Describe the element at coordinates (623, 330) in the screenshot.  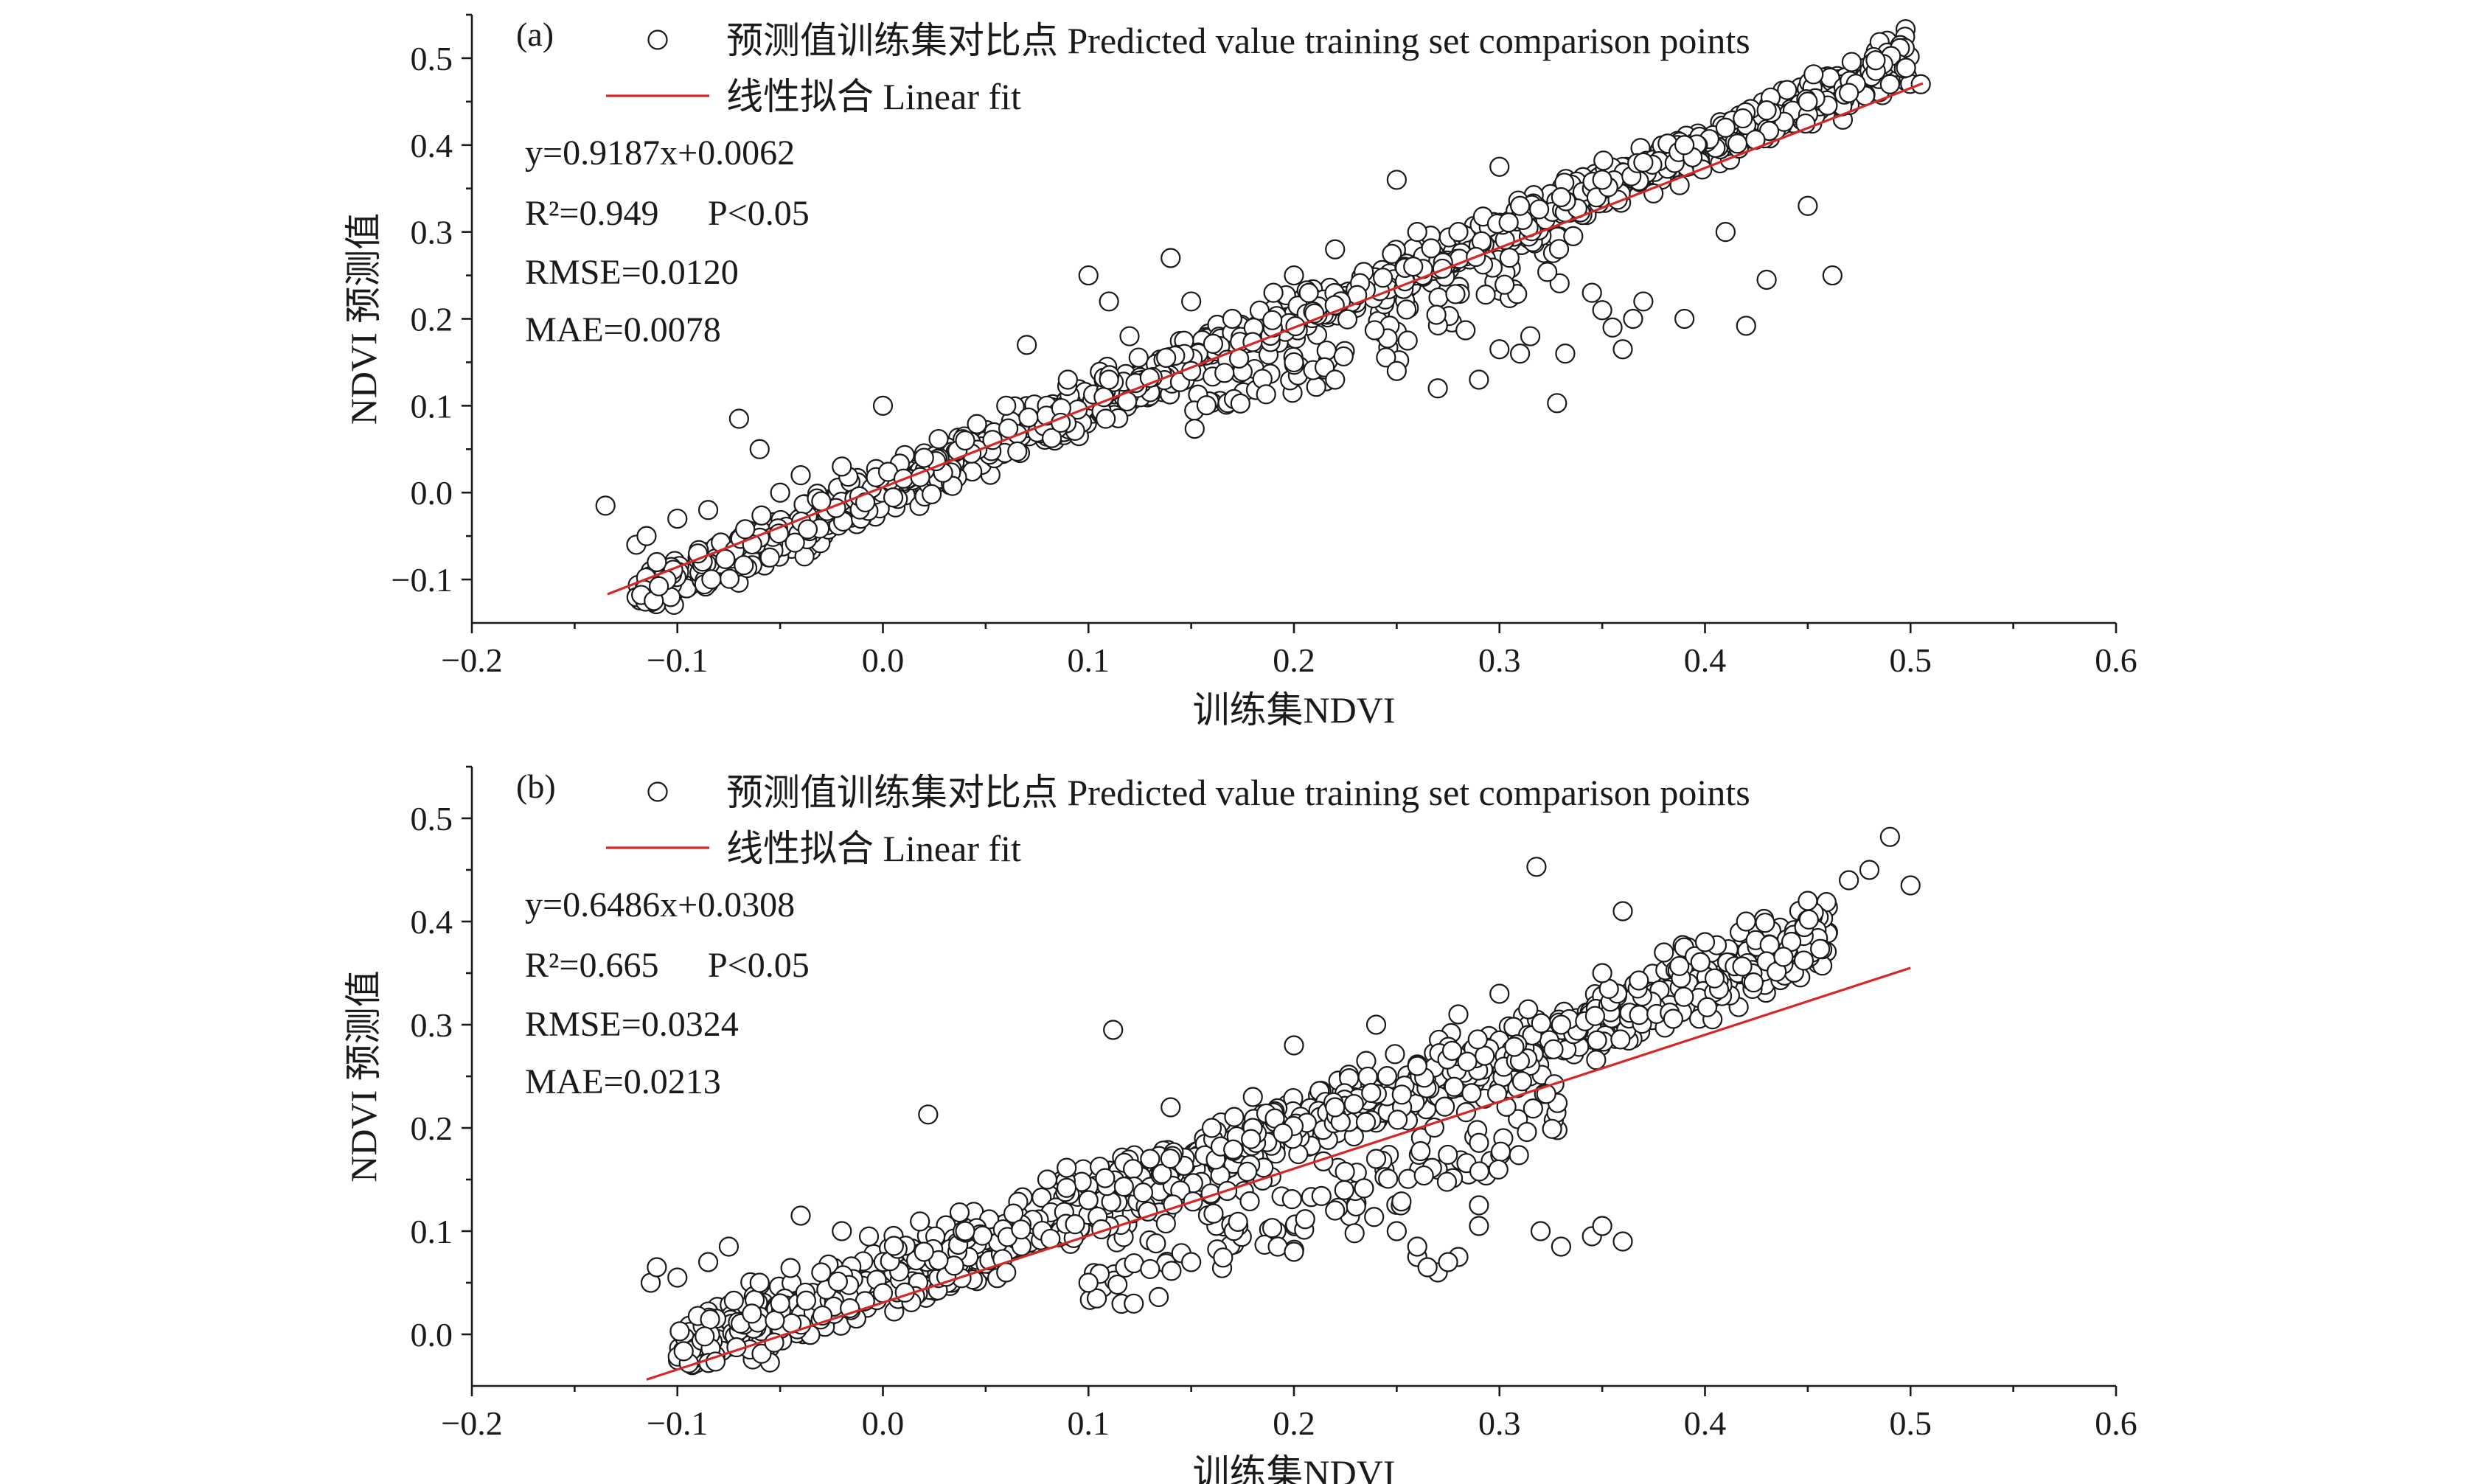
I see `mae: MAE=0.0078` at that location.